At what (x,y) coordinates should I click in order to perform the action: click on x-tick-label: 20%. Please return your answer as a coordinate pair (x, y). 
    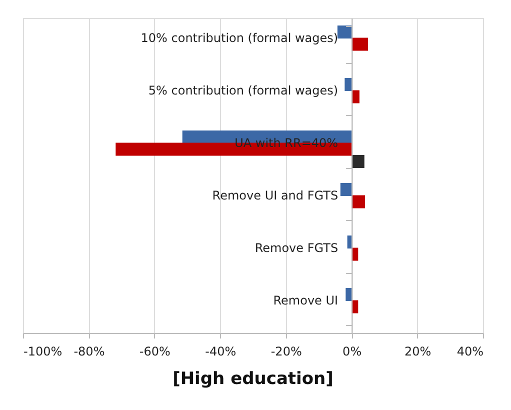
    Looking at the image, I should click on (418, 351).